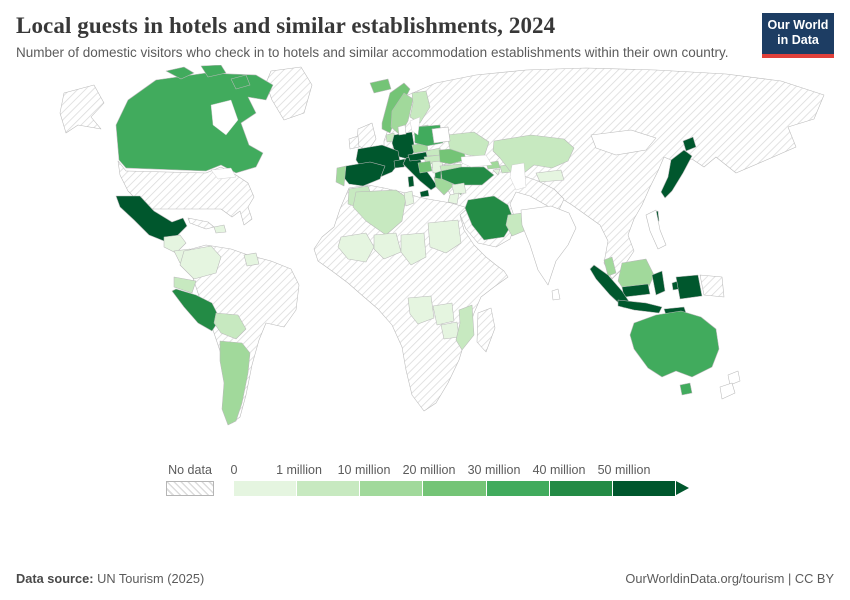 The image size is (850, 600). What do you see at coordinates (556, 294) in the screenshot?
I see `map-country-sri-lanka` at bounding box center [556, 294].